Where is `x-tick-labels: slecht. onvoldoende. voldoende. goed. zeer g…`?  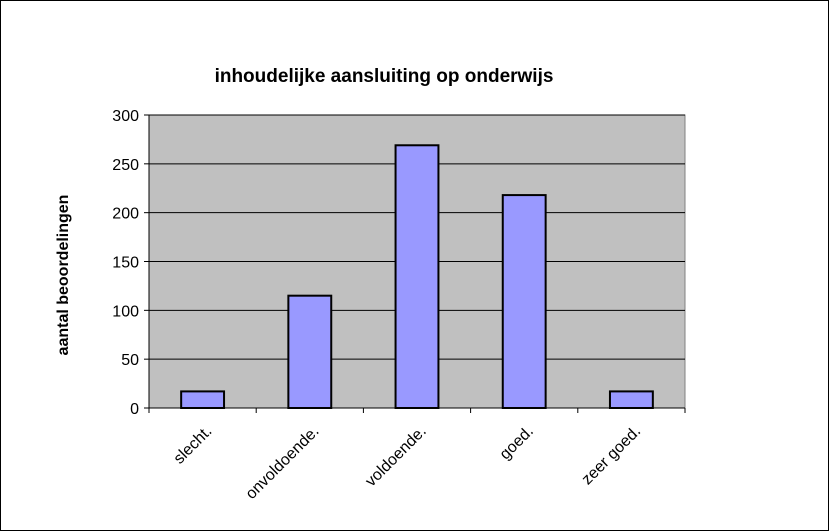
x-tick-labels: slecht. onvoldoende. voldoende. goed. zeer g… is located at coordinates (408, 463).